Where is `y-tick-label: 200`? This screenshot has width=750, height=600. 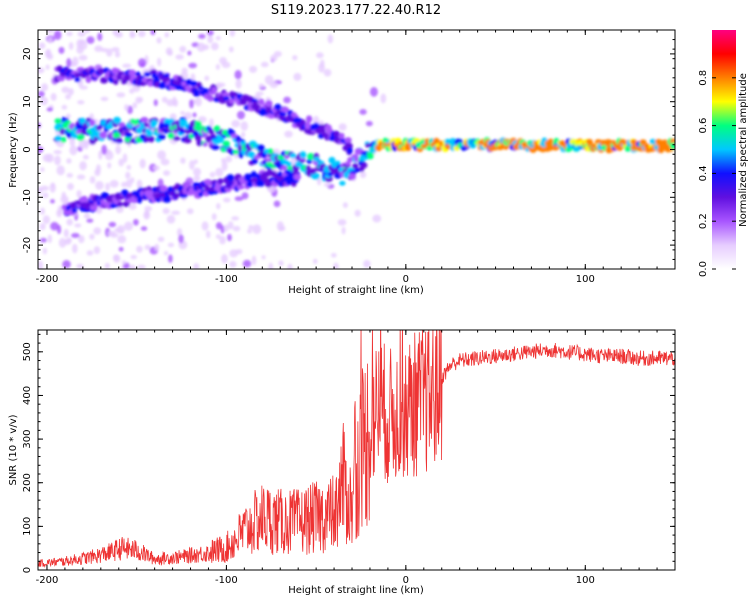
y-tick-label: 200 is located at coordinates (27, 482).